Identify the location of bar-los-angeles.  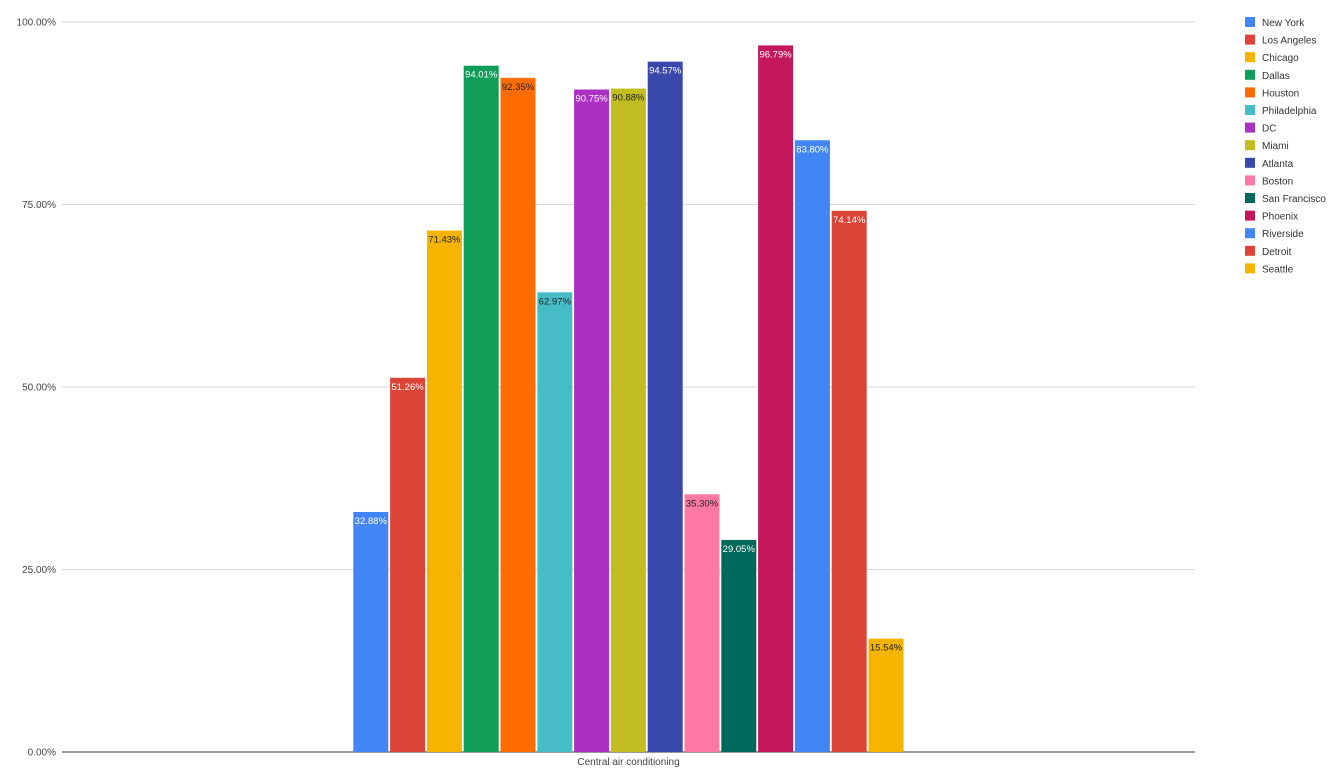
(408, 564).